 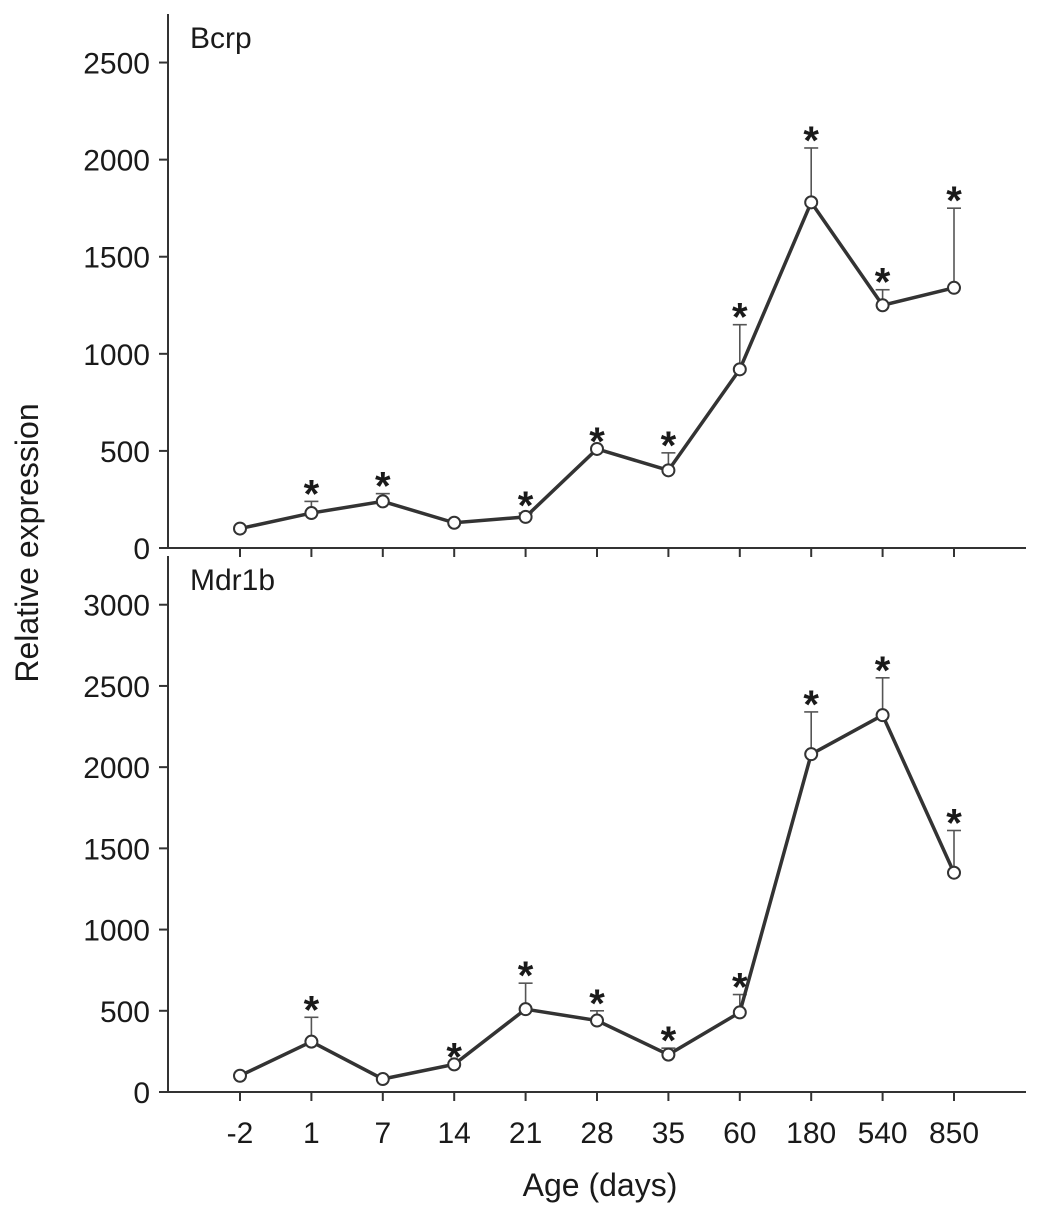 What do you see at coordinates (739, 1133) in the screenshot?
I see `x-tick-label: 60` at bounding box center [739, 1133].